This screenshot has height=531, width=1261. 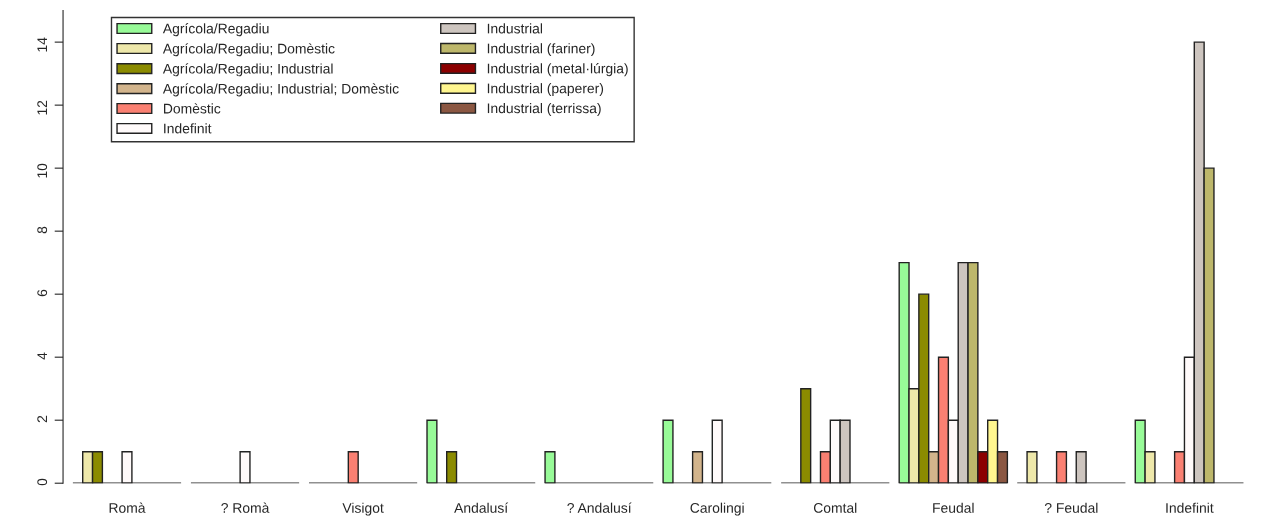 I want to click on legend-label: Industrial, so click(x=514, y=28).